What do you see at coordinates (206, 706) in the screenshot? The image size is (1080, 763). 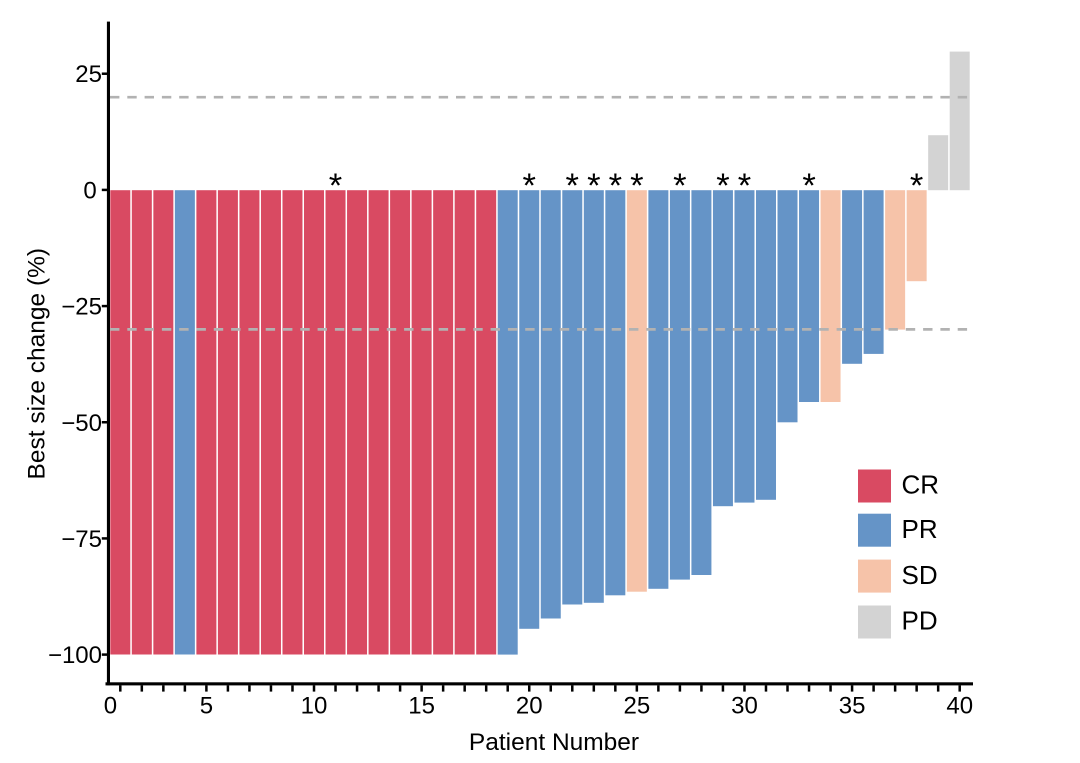 I see `svg-text: 5` at bounding box center [206, 706].